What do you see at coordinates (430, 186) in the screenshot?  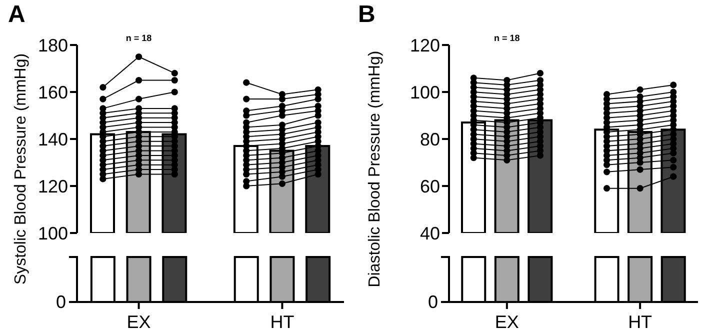 I see `y-tick-label: 60` at bounding box center [430, 186].